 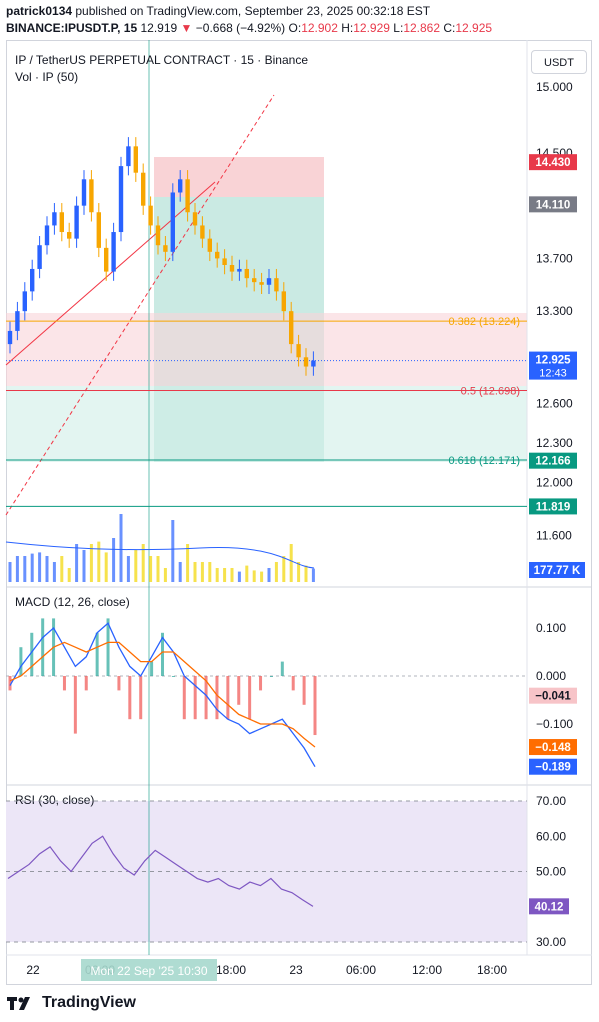 What do you see at coordinates (149, 970) in the screenshot?
I see `crosshair-time-badge` at bounding box center [149, 970].